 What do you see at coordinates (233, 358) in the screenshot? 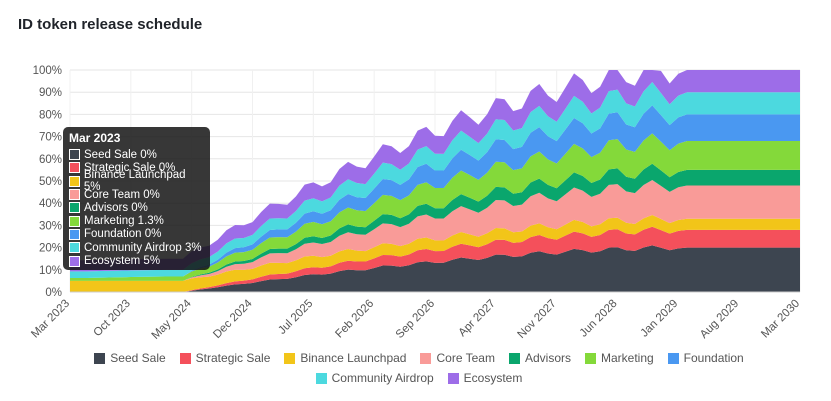
I see `legend-label: Strategic Sale` at bounding box center [233, 358].